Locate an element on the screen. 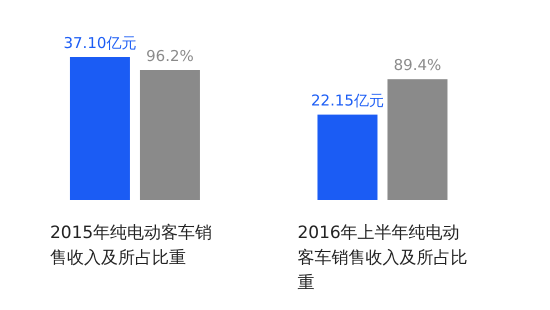  data-label: 22.15亿元 is located at coordinates (347, 101).